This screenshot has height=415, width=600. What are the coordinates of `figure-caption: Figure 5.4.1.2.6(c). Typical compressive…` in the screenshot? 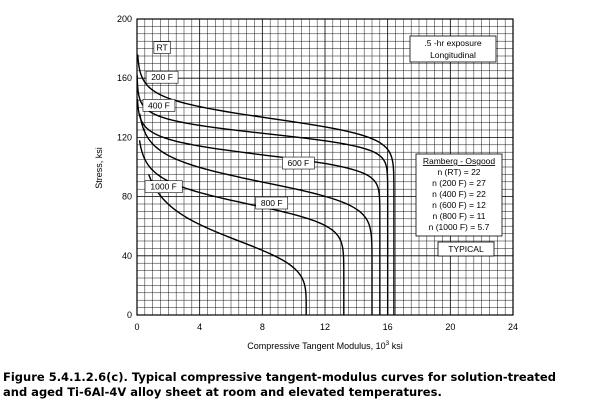 It's located at (300, 385).